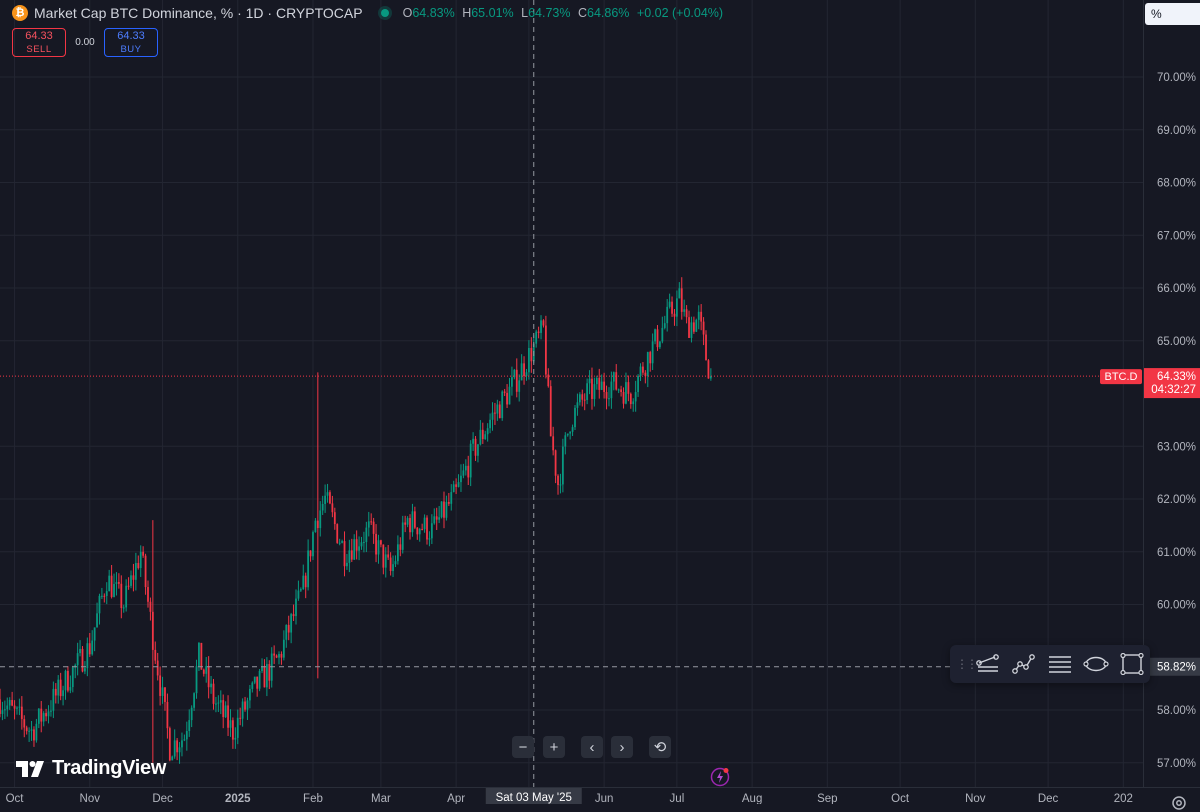 The height and width of the screenshot is (812, 1200). I want to click on buy-button: 64.33 BUY, so click(131, 42).